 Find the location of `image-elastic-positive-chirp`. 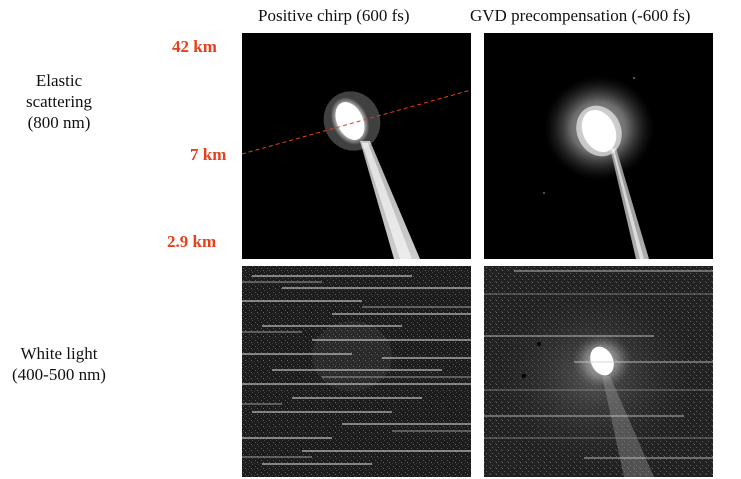

image-elastic-positive-chirp is located at coordinates (356, 146).